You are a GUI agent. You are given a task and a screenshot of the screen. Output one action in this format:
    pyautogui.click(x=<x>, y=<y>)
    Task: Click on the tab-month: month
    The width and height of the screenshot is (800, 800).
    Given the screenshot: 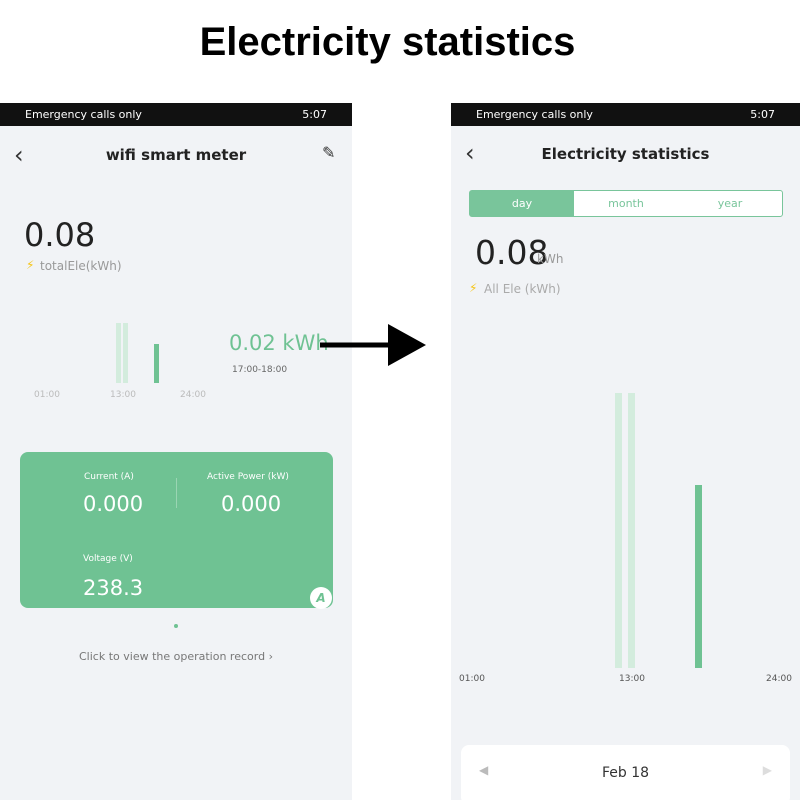 What is the action you would take?
    pyautogui.click(x=626, y=203)
    